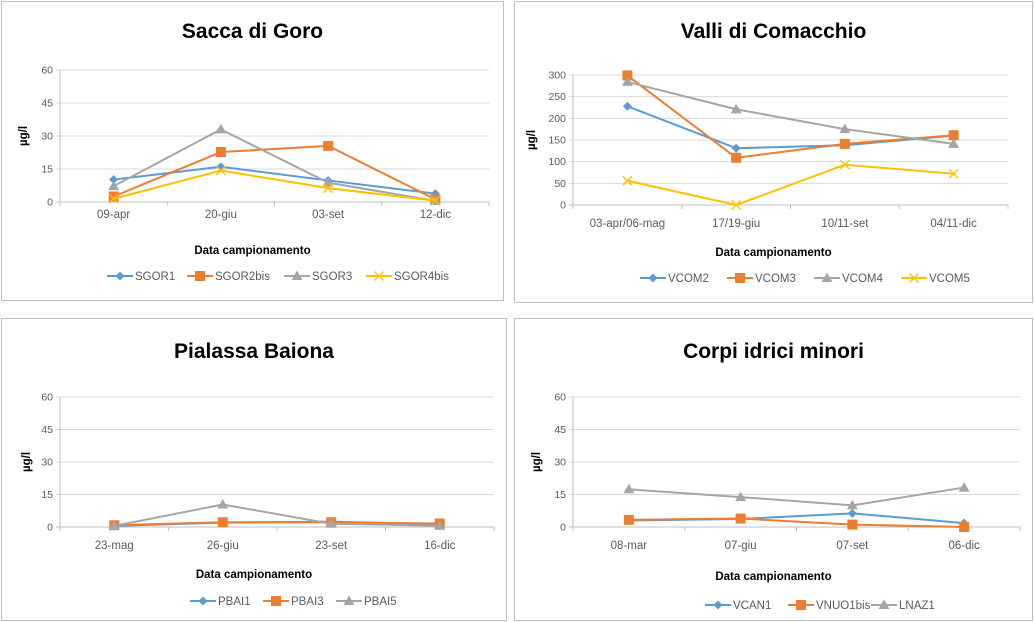 This screenshot has width=1034, height=622. What do you see at coordinates (773, 351) in the screenshot?
I see `chart-title: Corpi idrici minori` at bounding box center [773, 351].